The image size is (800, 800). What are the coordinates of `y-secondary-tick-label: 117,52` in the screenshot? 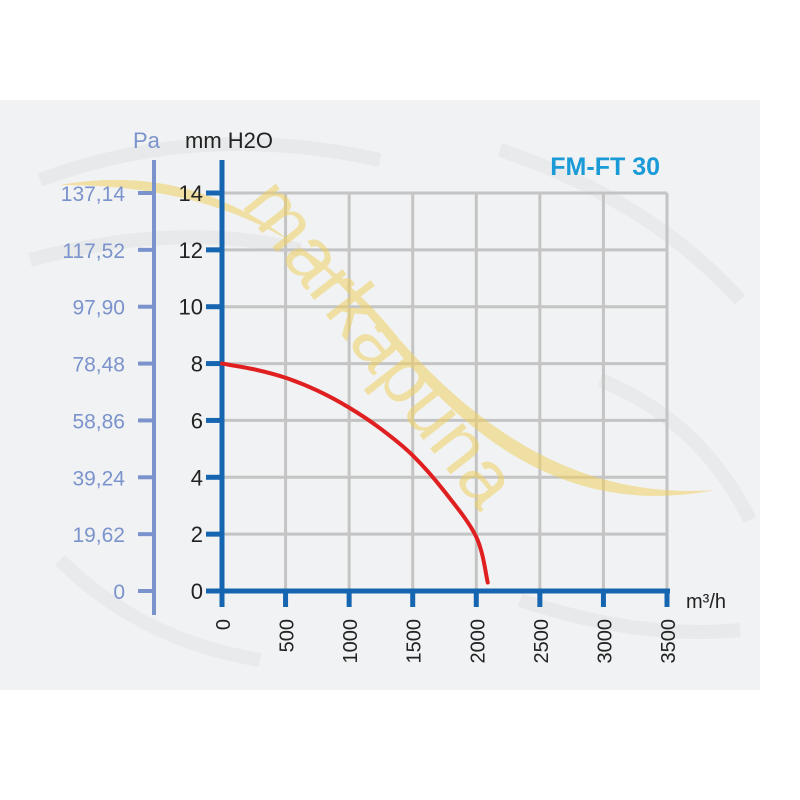 It's located at (93, 251).